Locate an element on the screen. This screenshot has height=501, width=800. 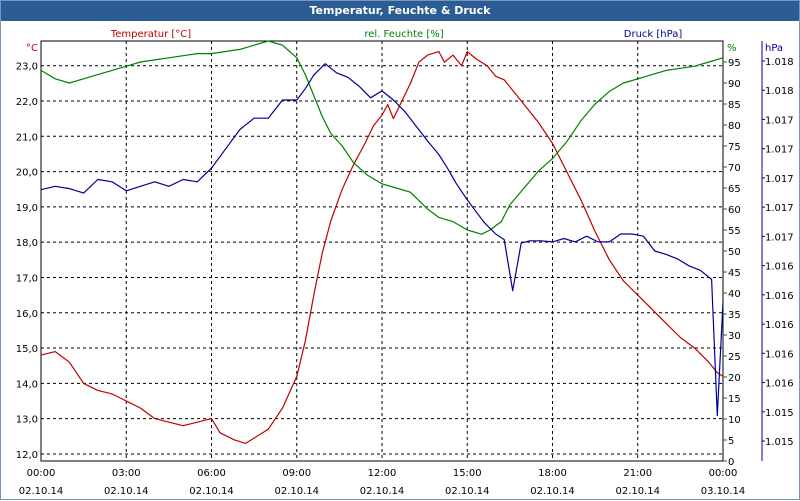
humidity-tick-label: 30 is located at coordinates (734, 336).